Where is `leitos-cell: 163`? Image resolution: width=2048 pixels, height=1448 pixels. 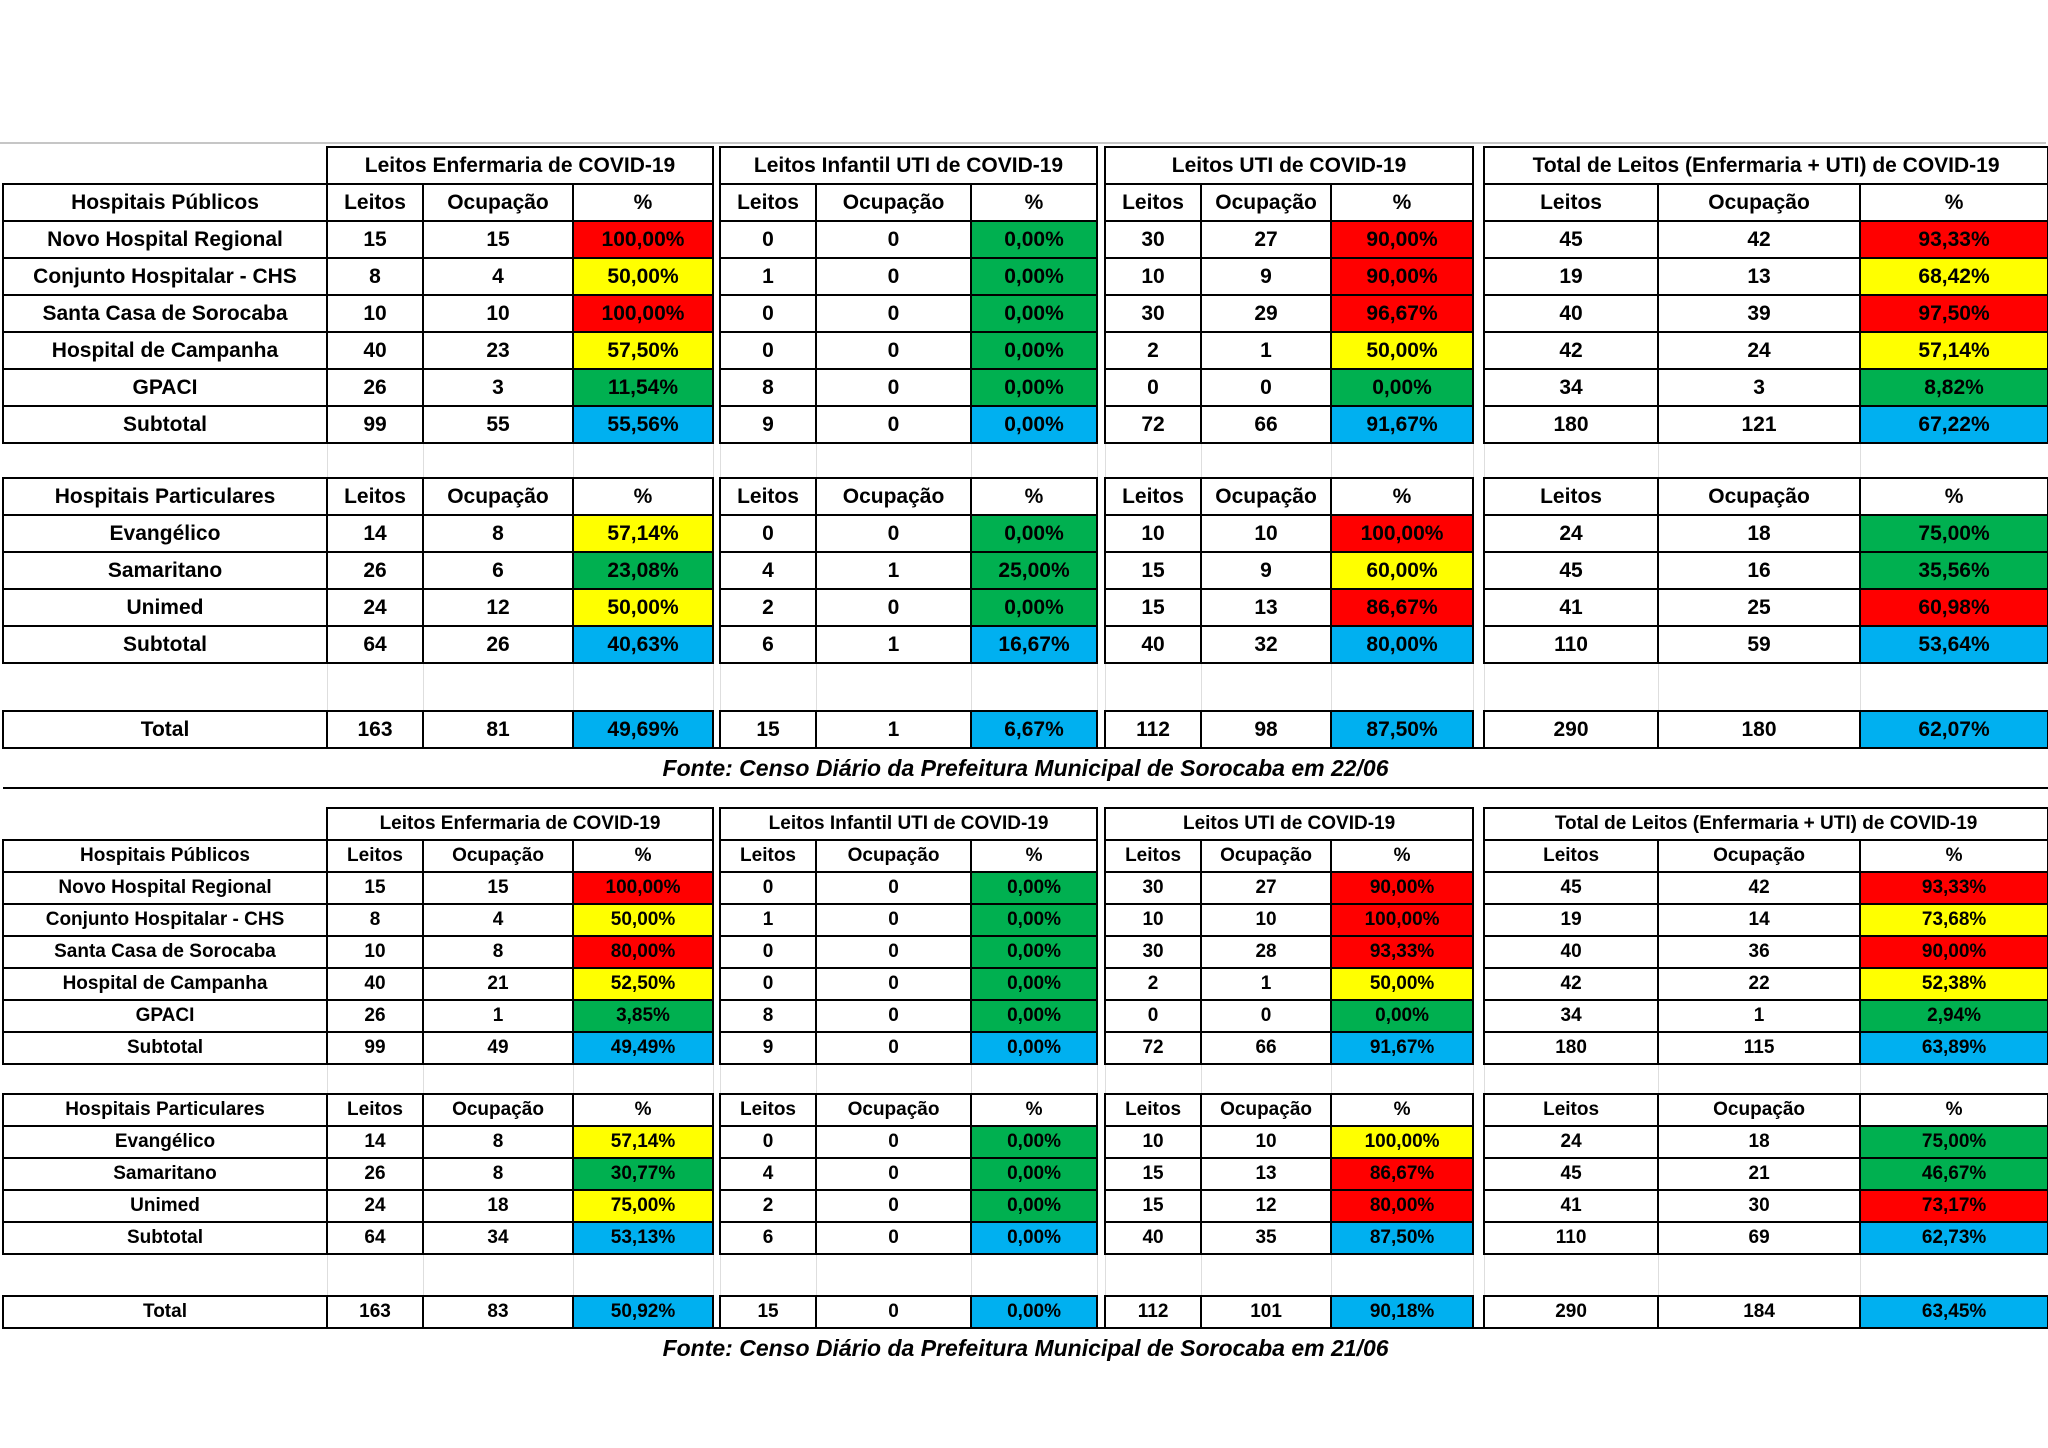
leitos-cell: 163 is located at coordinates (375, 729).